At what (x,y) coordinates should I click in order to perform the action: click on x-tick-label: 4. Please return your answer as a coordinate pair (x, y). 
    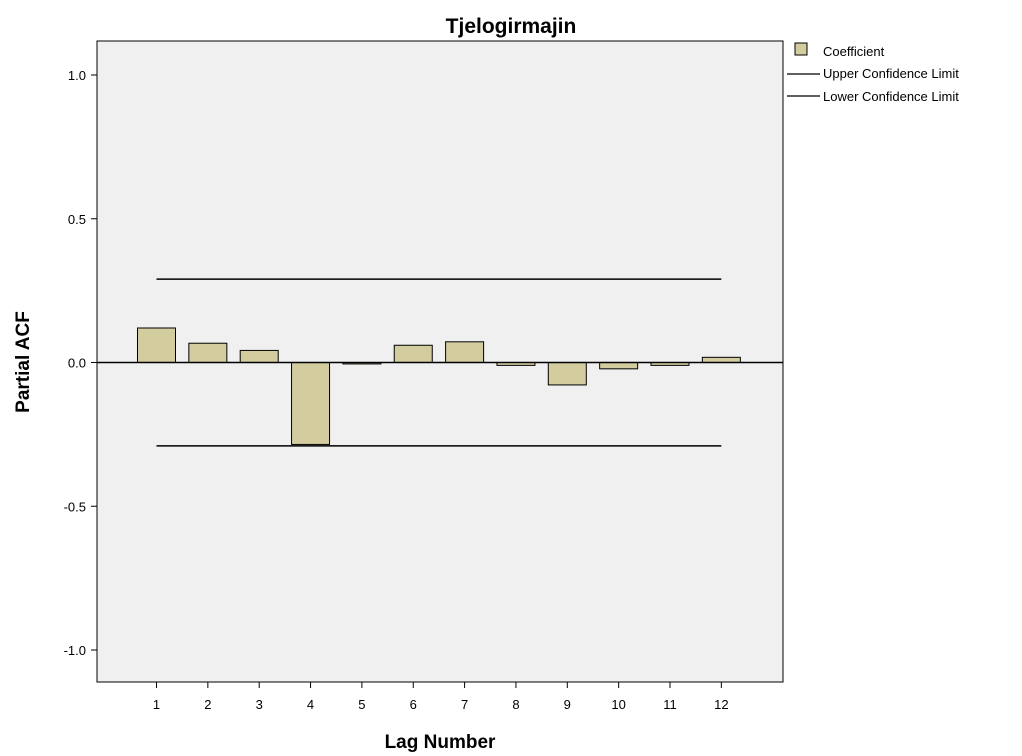
    Looking at the image, I should click on (310, 704).